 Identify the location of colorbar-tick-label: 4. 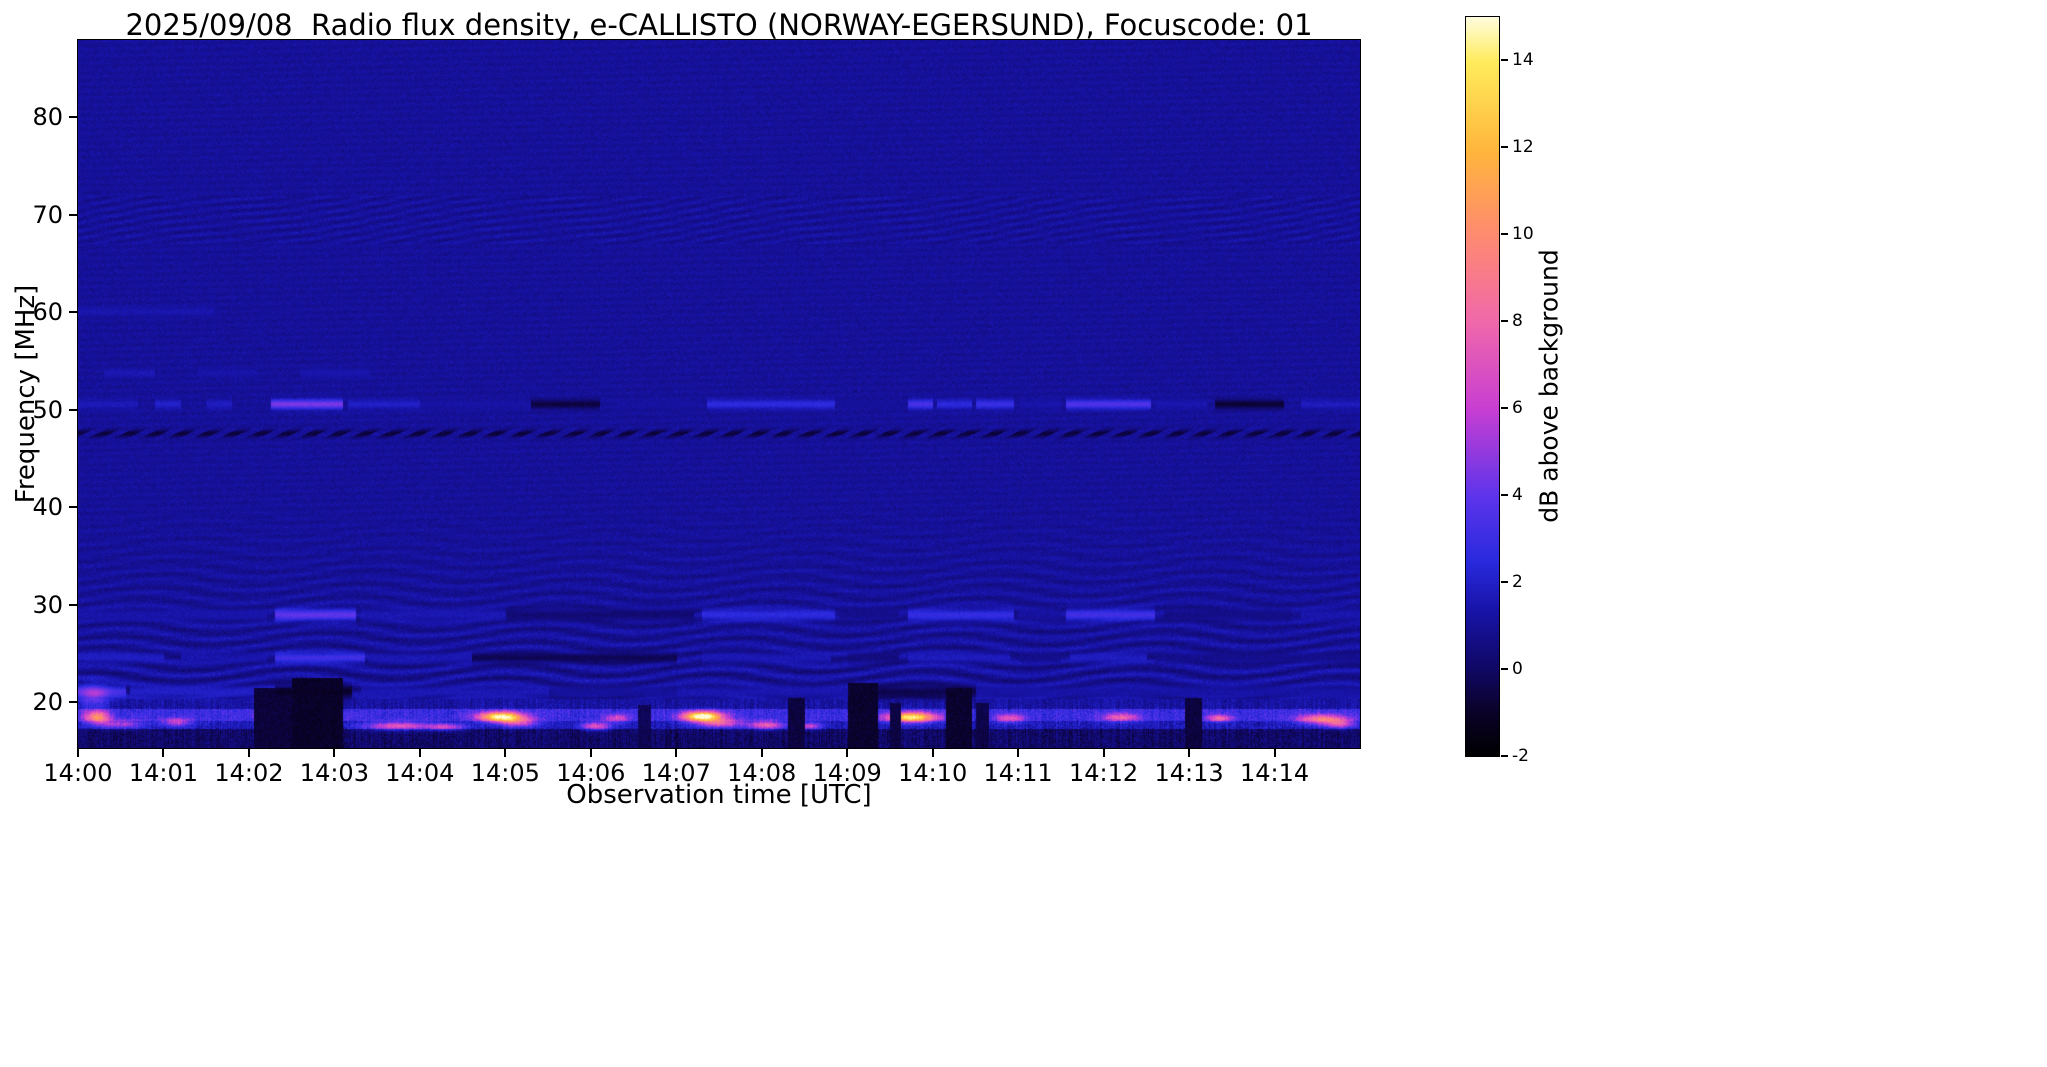
(1517, 495).